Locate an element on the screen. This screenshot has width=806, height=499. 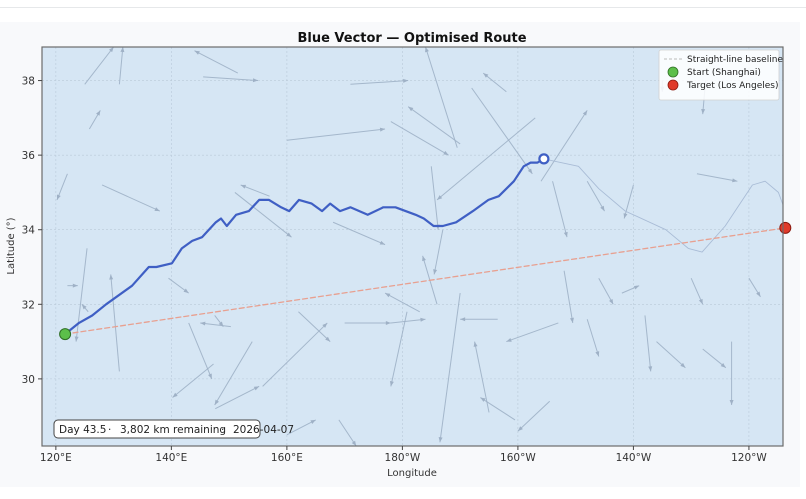
x-tick-label: 120°W is located at coordinates (749, 458).